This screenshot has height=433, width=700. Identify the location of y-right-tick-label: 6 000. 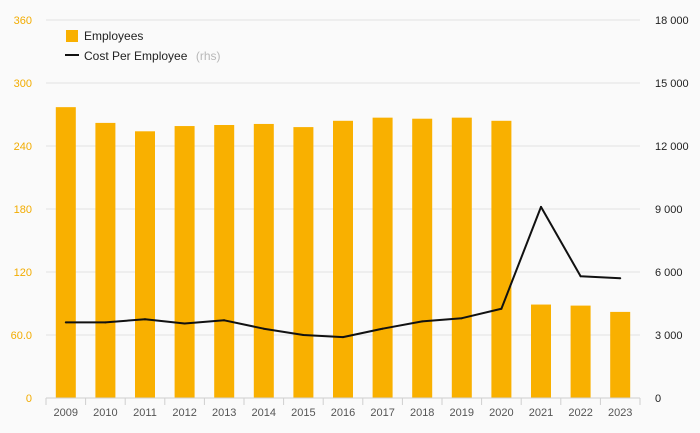
(669, 273).